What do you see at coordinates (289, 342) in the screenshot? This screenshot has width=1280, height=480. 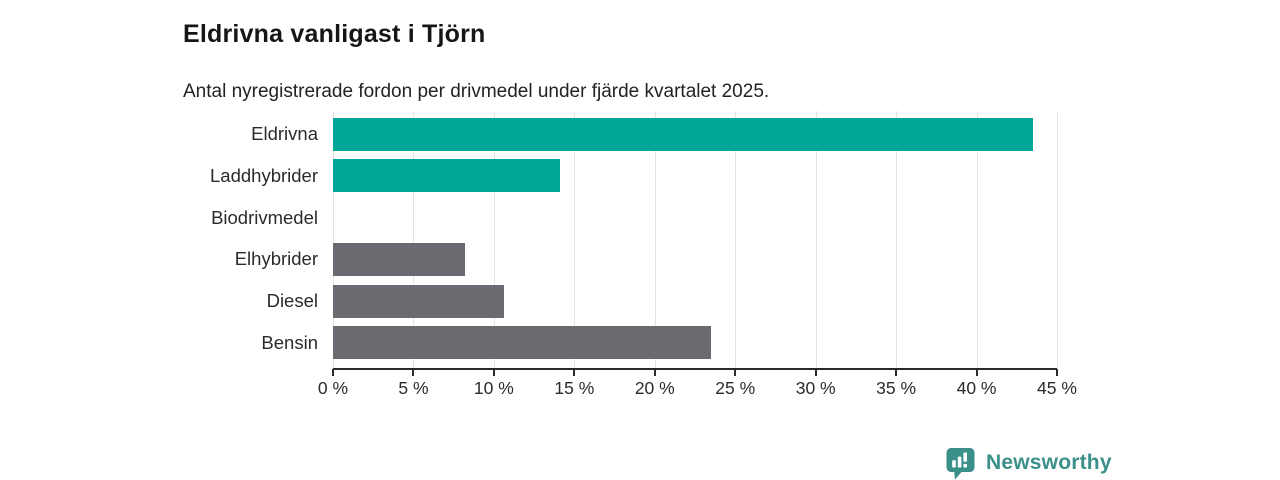 I see `category-label: Bensin` at bounding box center [289, 342].